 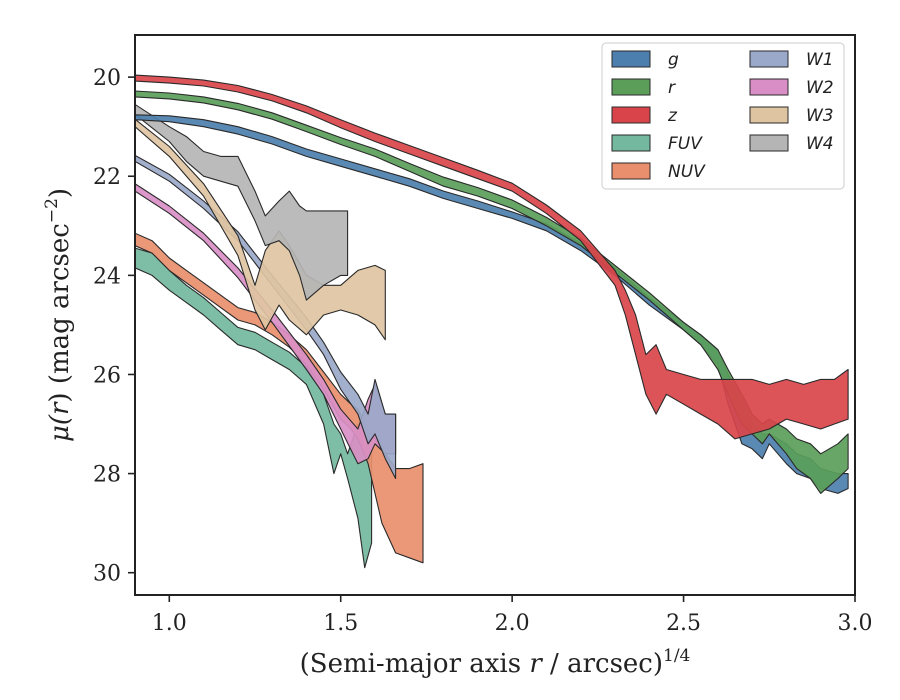 I want to click on y-tick-label: 28, so click(x=107, y=475).